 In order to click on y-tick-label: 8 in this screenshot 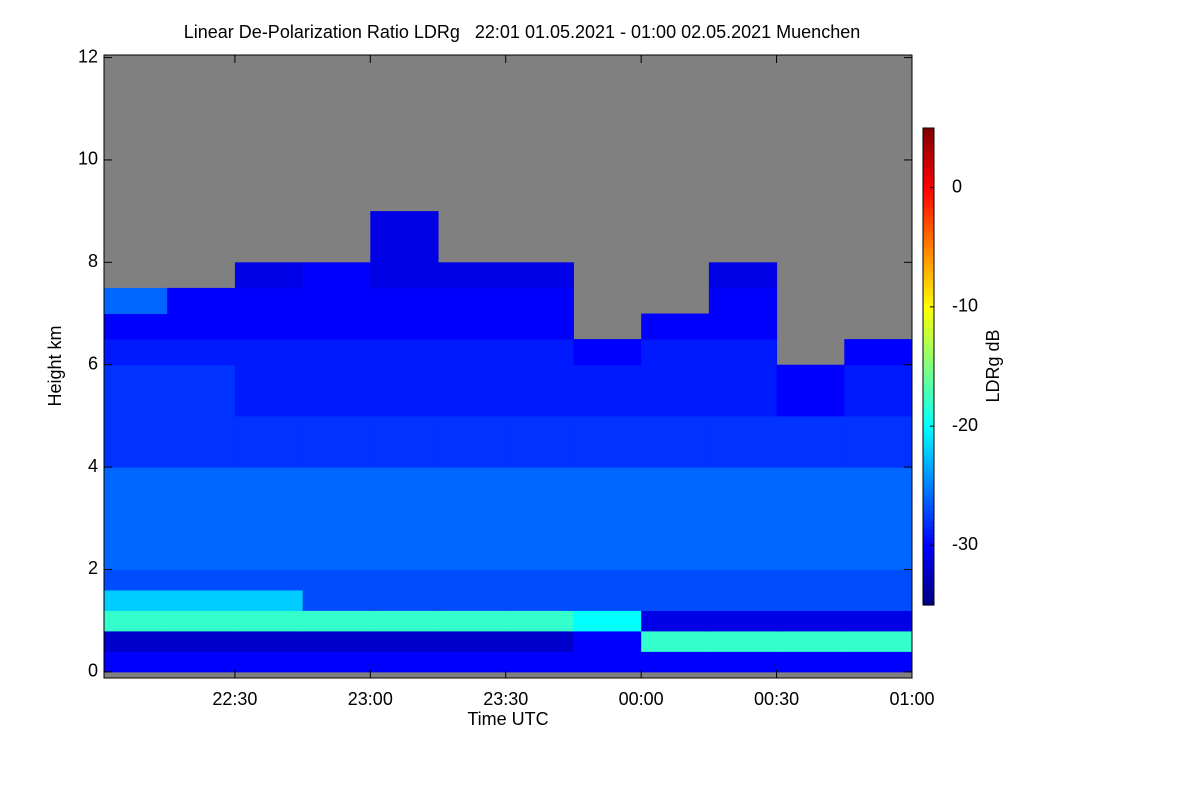, I will do `click(93, 261)`.